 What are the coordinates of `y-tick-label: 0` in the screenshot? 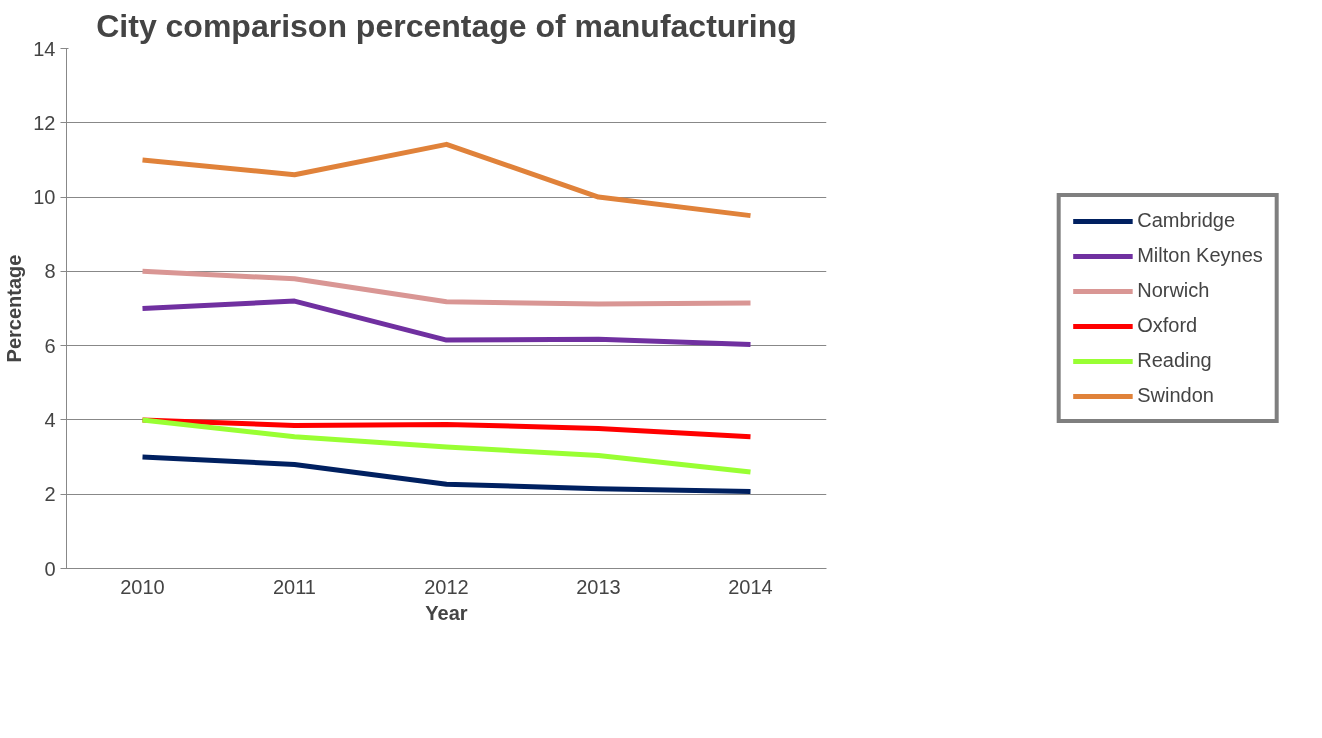 It's located at (50, 568).